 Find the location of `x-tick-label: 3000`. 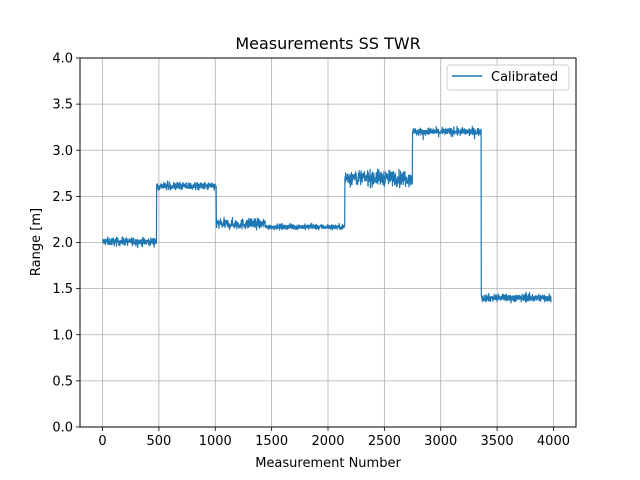

x-tick-label: 3000 is located at coordinates (440, 441).